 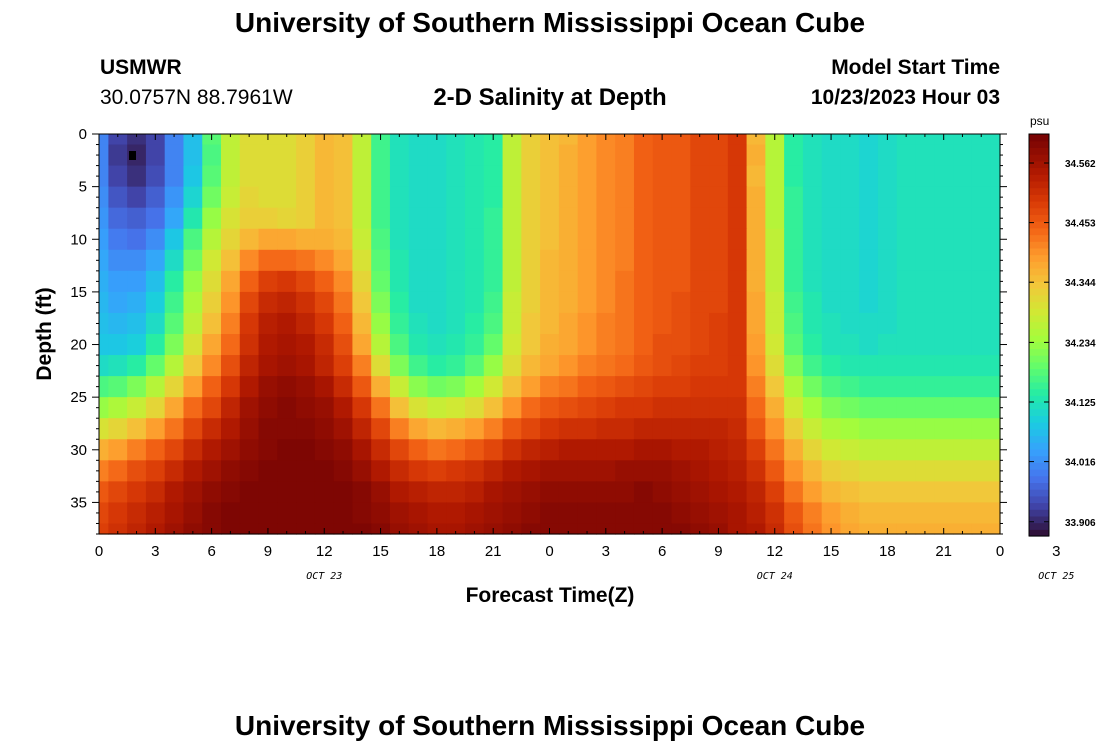 What do you see at coordinates (78, 397) in the screenshot?
I see `y-tick-label: 25` at bounding box center [78, 397].